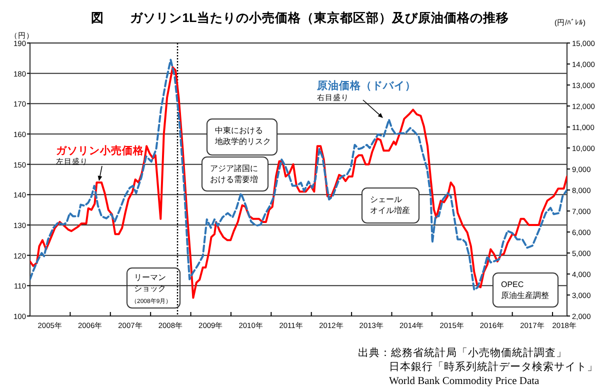  Describe the element at coordinates (525, 290) in the screenshot. I see `annotation: OPEC原油生産調整` at that location.